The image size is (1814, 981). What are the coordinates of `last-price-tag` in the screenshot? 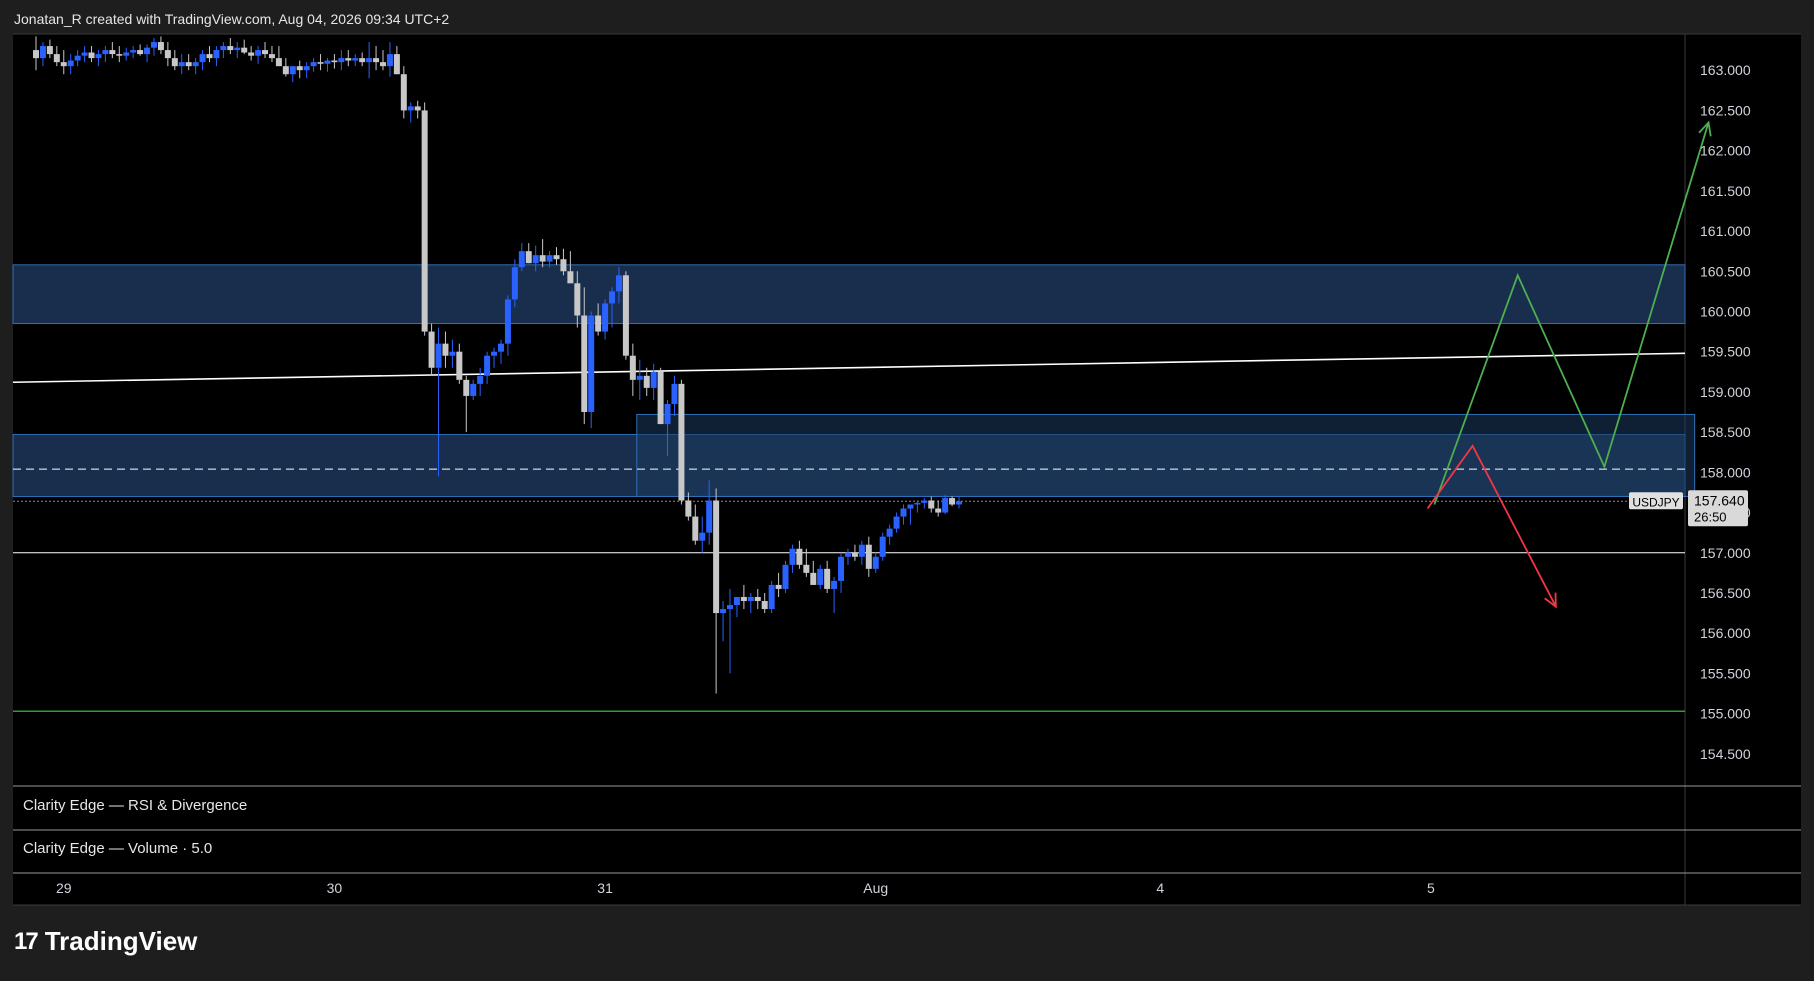 It's located at (1718, 508).